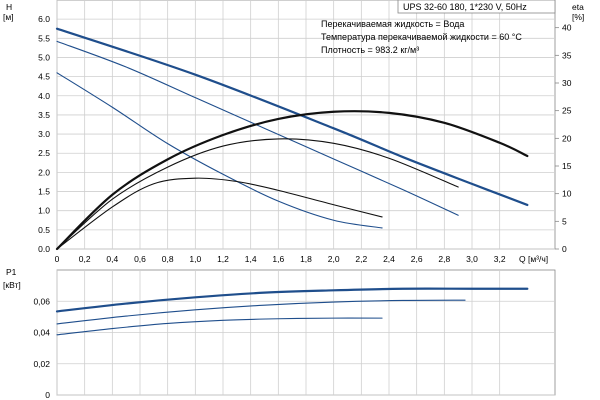 The height and width of the screenshot is (400, 600). Describe the element at coordinates (168, 259) in the screenshot. I see `x-tick-label: 0,8` at that location.